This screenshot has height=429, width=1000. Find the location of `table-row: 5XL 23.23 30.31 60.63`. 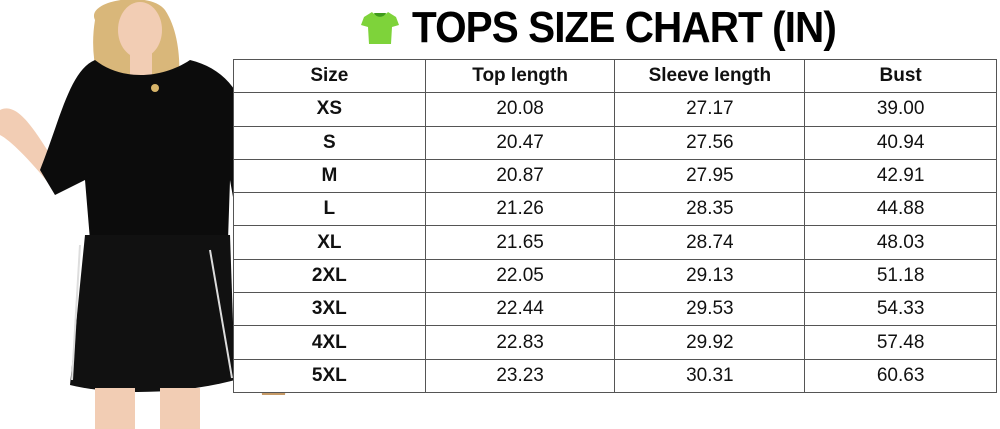

table-row: 5XL 23.23 30.31 60.63 is located at coordinates (615, 375).